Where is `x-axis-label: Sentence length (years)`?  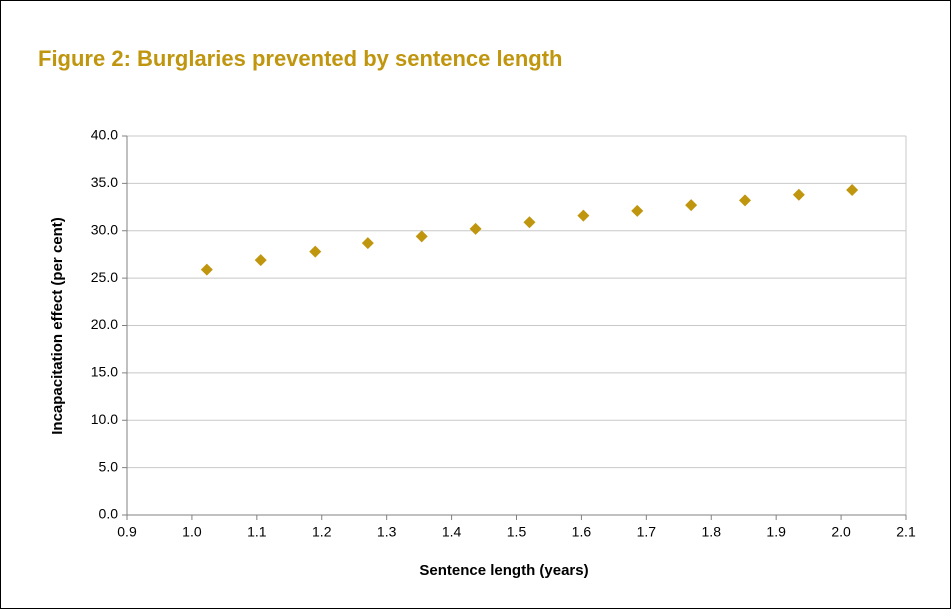 x-axis-label: Sentence length (years) is located at coordinates (503, 570).